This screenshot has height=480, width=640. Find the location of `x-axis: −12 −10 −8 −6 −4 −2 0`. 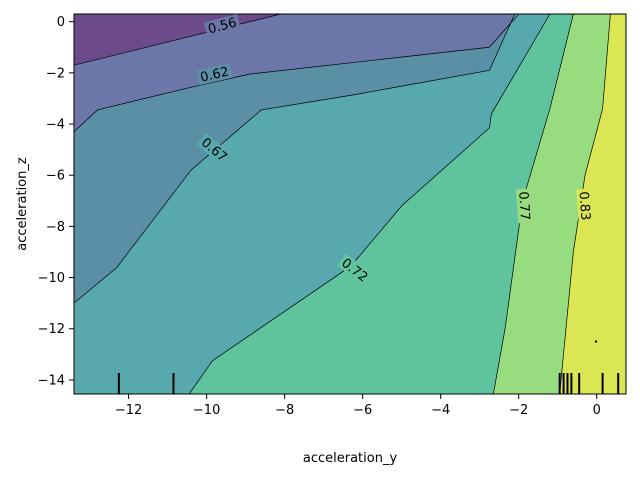

x-axis: −12 −10 −8 −6 −4 −2 0 is located at coordinates (358, 406).